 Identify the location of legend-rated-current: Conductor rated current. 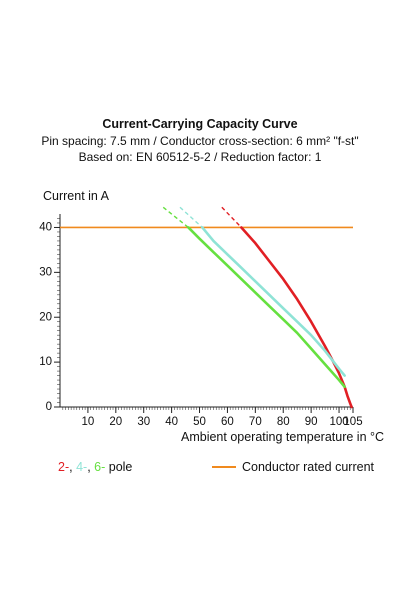
(293, 467).